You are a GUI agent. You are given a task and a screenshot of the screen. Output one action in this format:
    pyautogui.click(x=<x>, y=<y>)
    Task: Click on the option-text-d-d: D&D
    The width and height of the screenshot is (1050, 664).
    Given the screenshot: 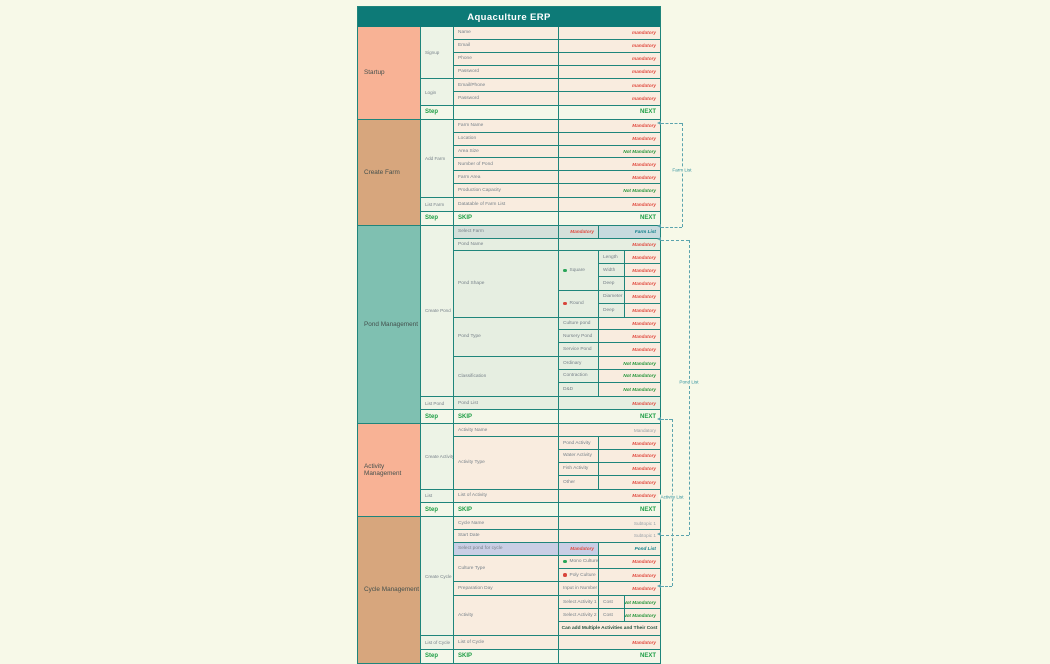 What is the action you would take?
    pyautogui.click(x=568, y=389)
    